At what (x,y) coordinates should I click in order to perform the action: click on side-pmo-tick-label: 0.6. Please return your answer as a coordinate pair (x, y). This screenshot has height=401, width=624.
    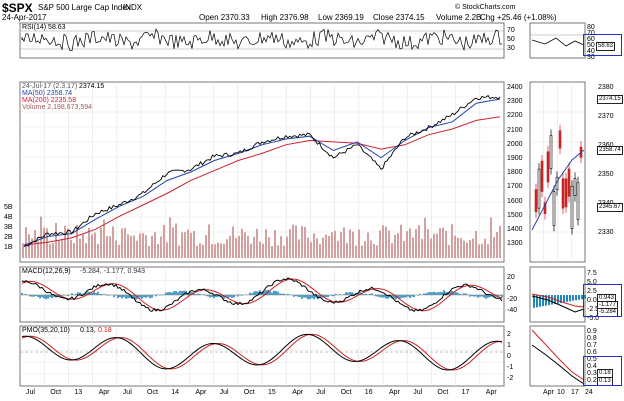
    Looking at the image, I should click on (592, 352).